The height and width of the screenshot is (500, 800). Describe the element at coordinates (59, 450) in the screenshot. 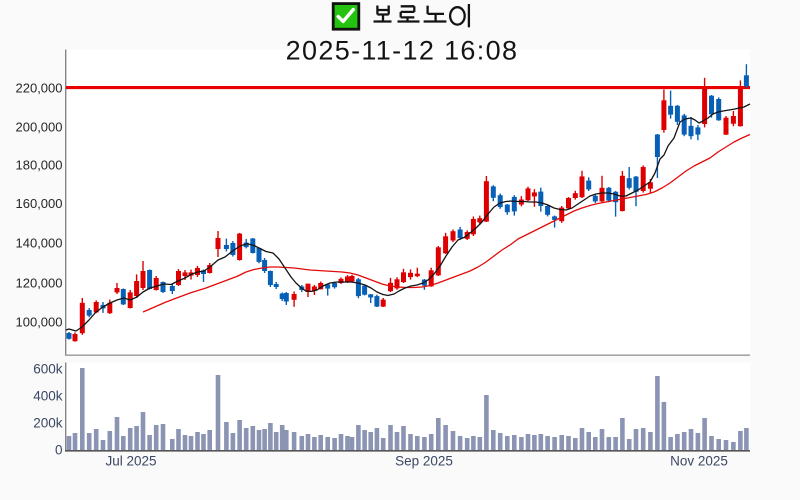

I see `svg-text: 0` at that location.